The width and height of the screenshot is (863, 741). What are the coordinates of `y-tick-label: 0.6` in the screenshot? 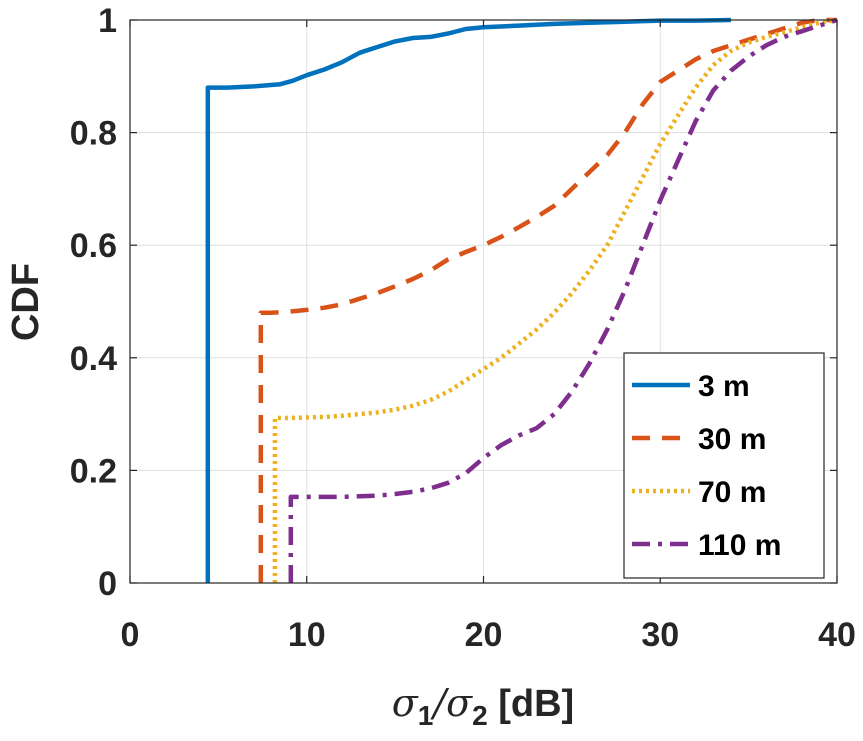 It's located at (93, 246).